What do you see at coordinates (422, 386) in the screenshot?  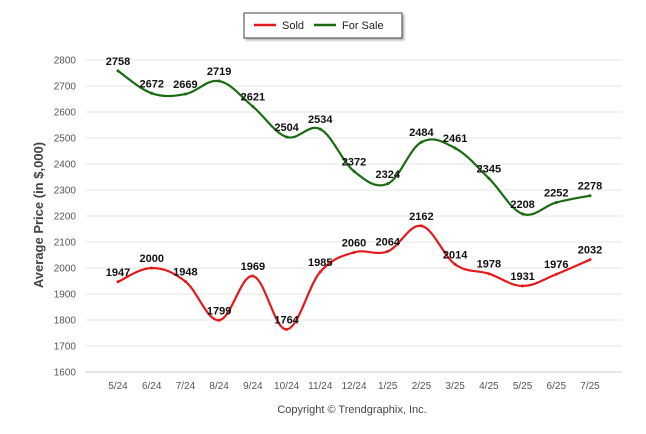 I see `x-tick-label: 2/25` at bounding box center [422, 386].